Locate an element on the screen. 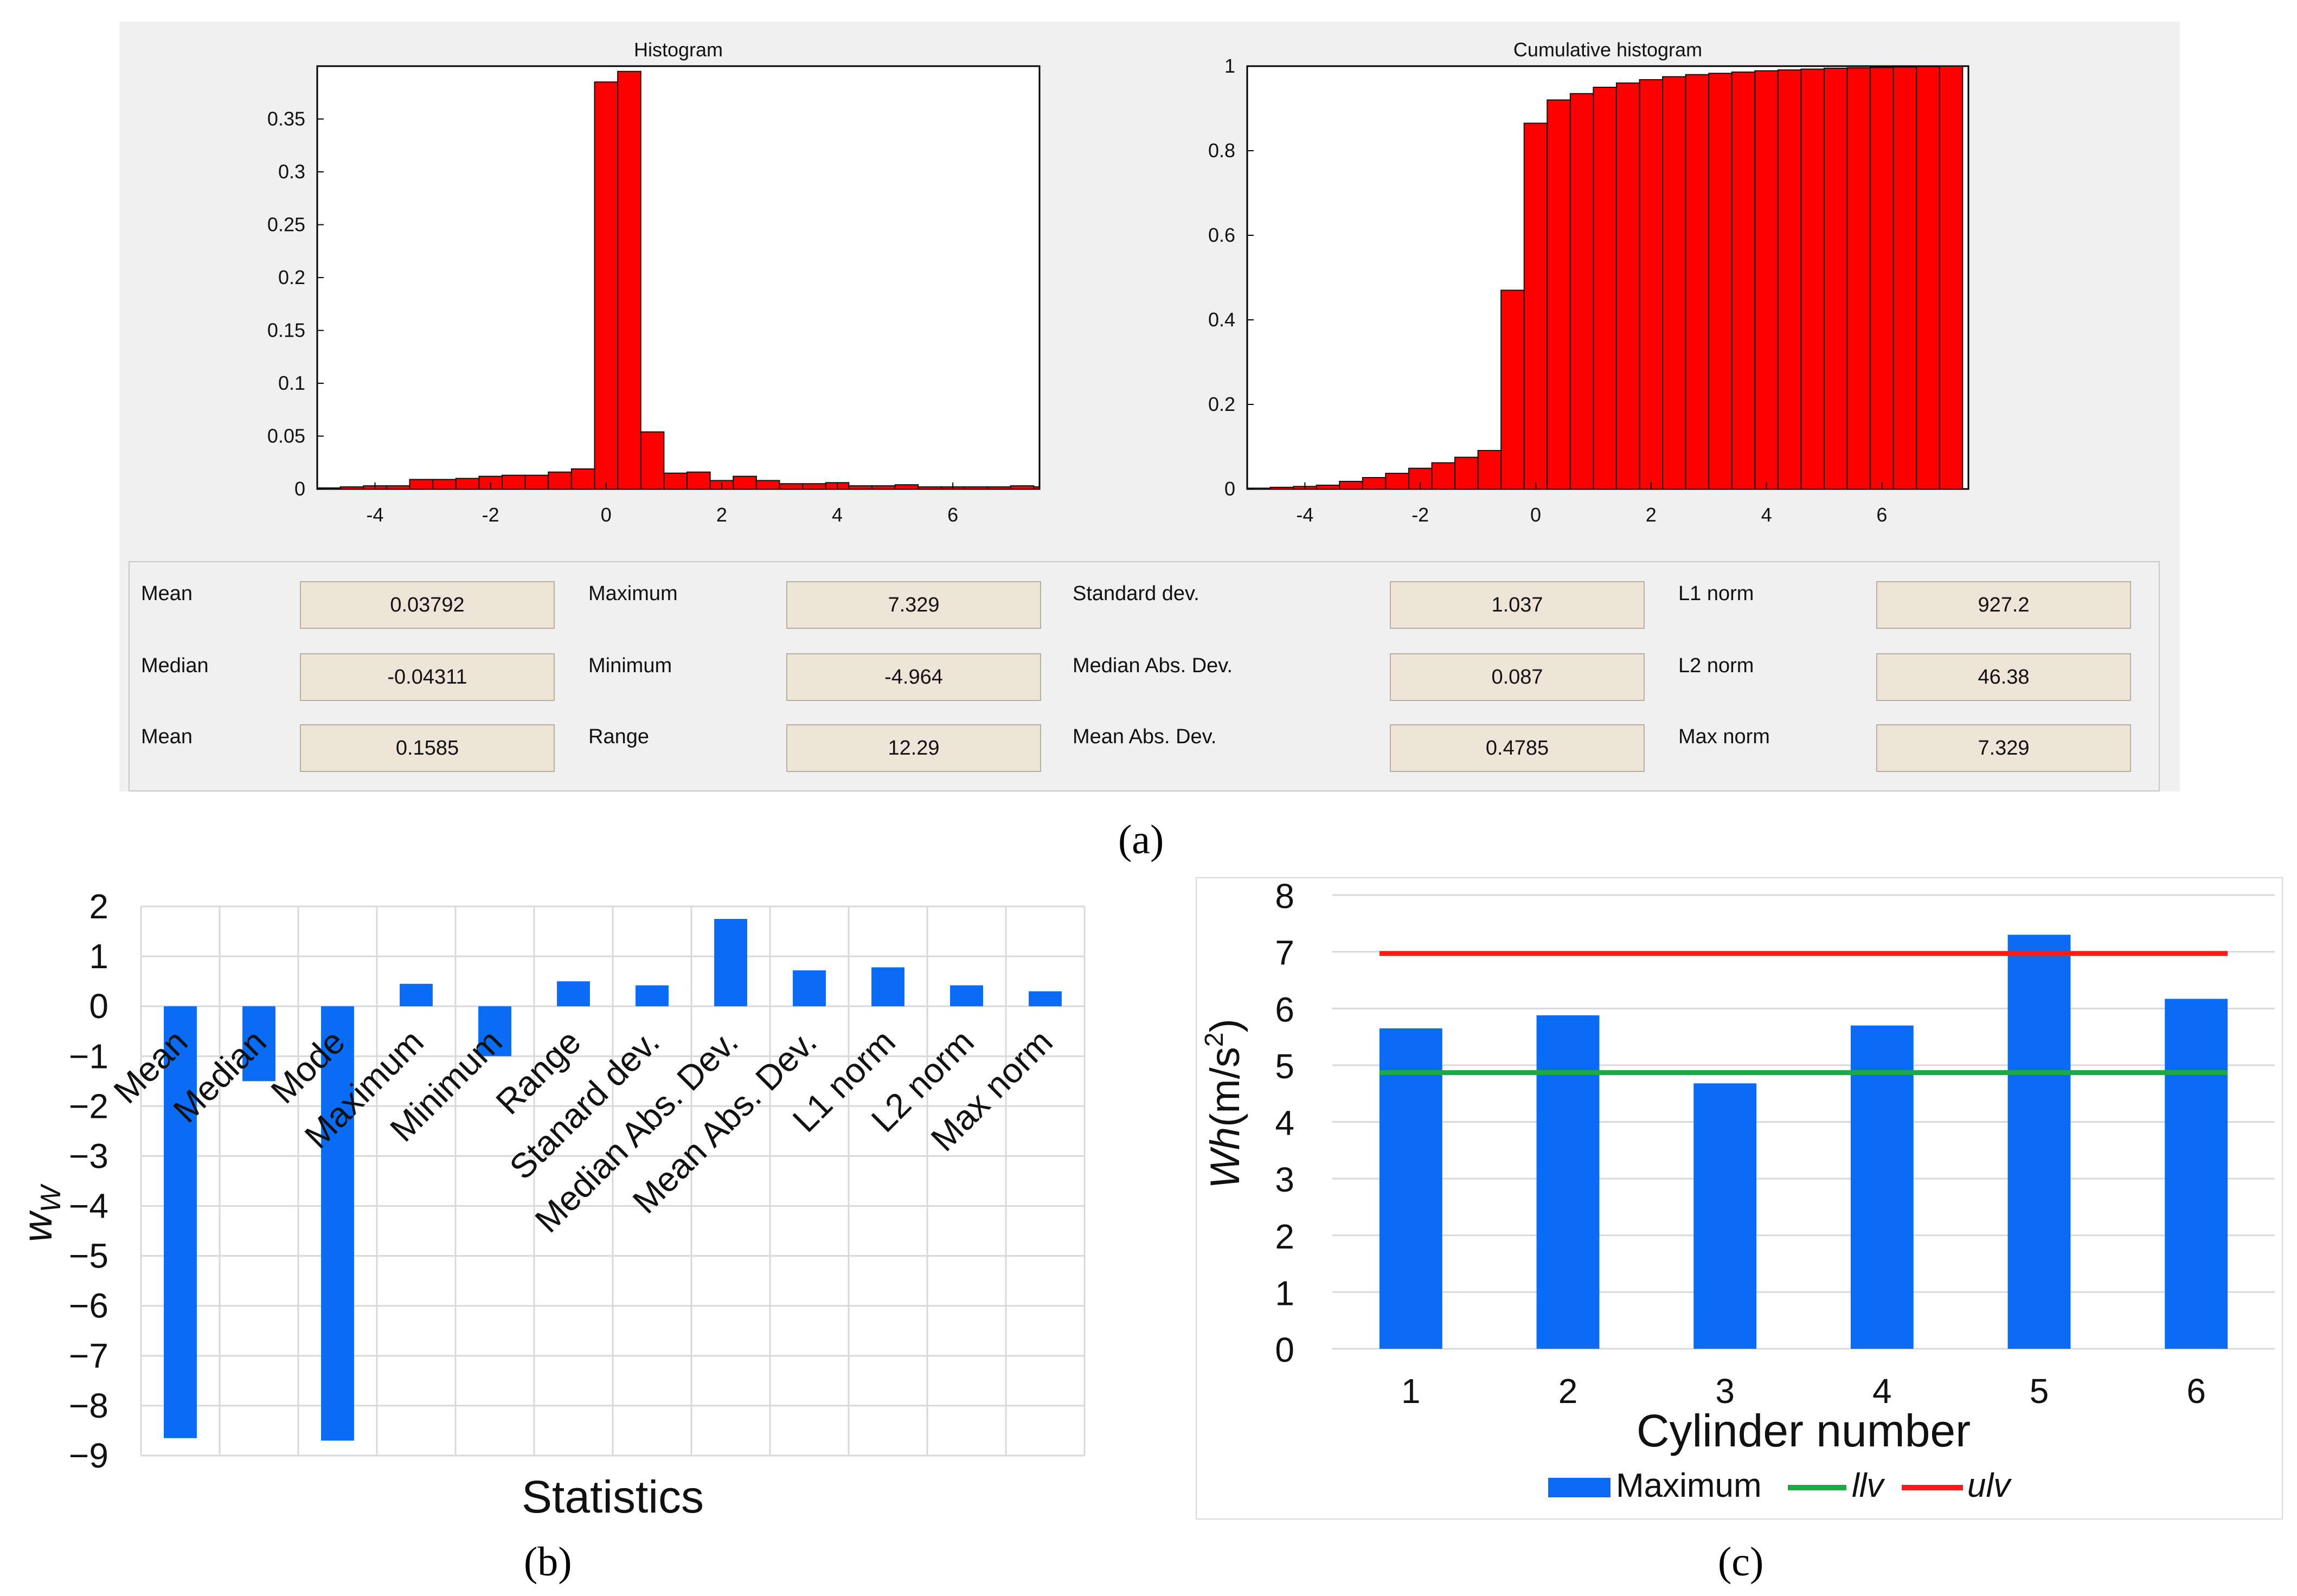  stat-value-mean-abs-dev: 0.4785 is located at coordinates (1518, 748).